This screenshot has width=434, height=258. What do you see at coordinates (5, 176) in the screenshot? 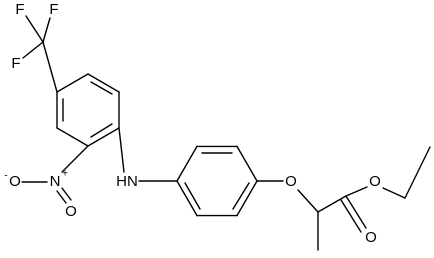
I see `atom-charge: -` at bounding box center [5, 176].